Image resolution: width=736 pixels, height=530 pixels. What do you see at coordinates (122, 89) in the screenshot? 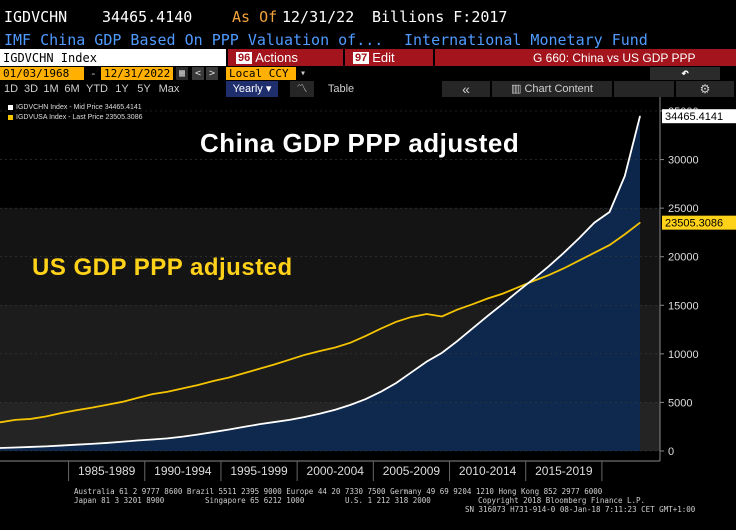
I see `period-tab-1y: 1Y` at bounding box center [122, 89].